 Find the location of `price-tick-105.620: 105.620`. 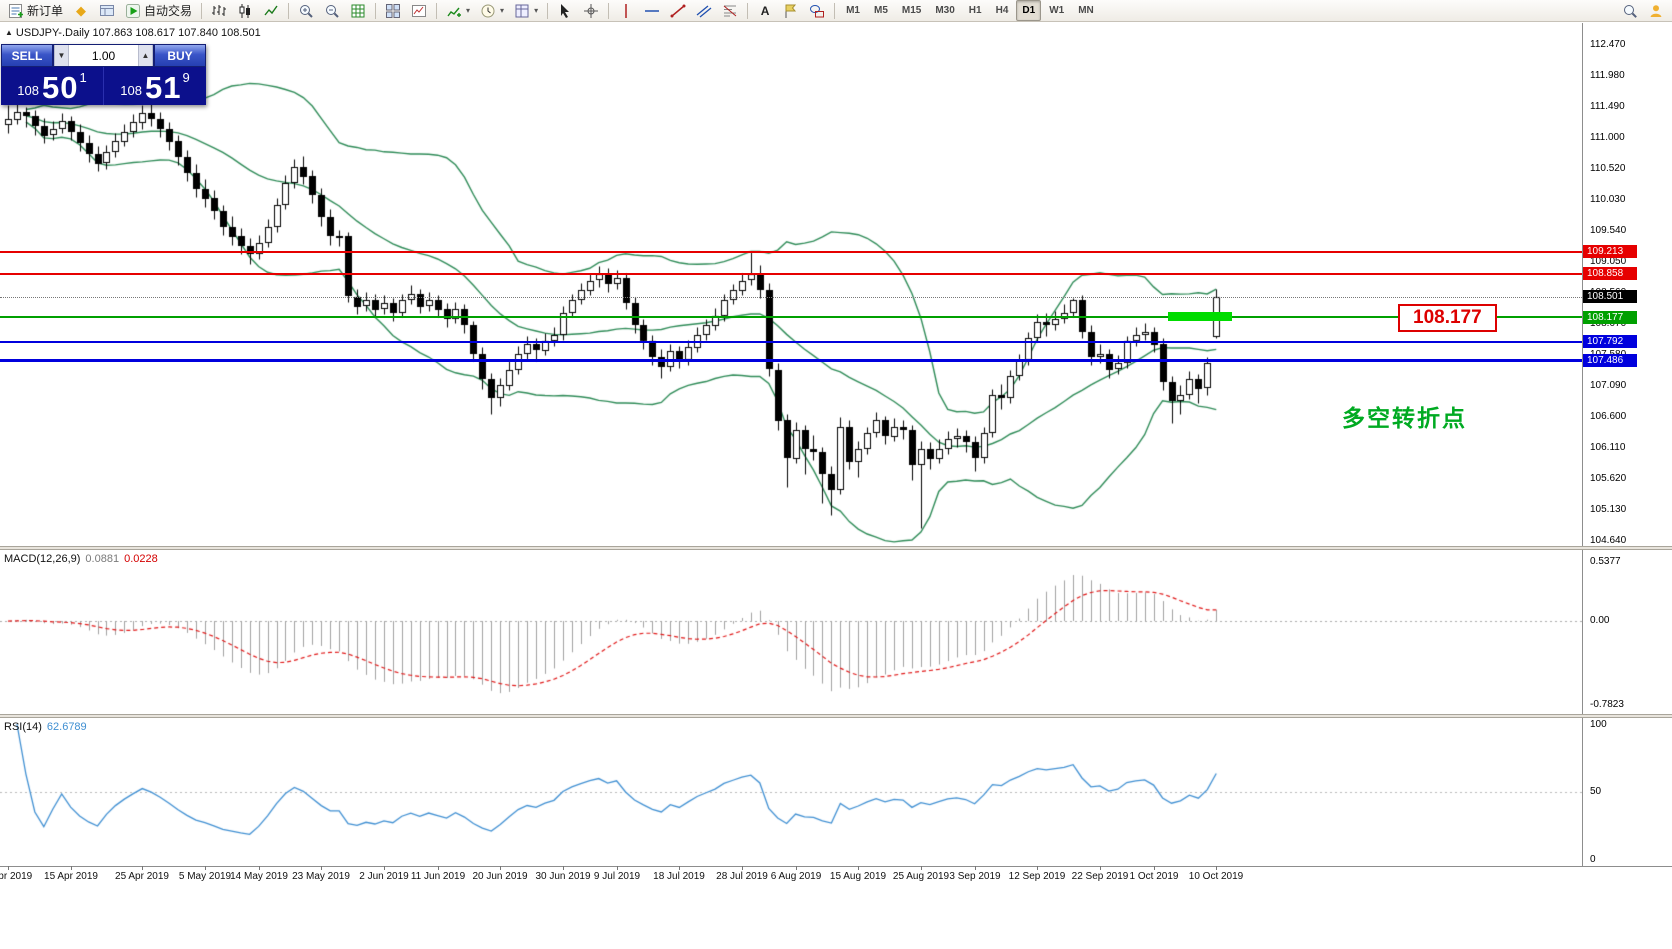

price-tick-105.620: 105.620 is located at coordinates (1608, 479).